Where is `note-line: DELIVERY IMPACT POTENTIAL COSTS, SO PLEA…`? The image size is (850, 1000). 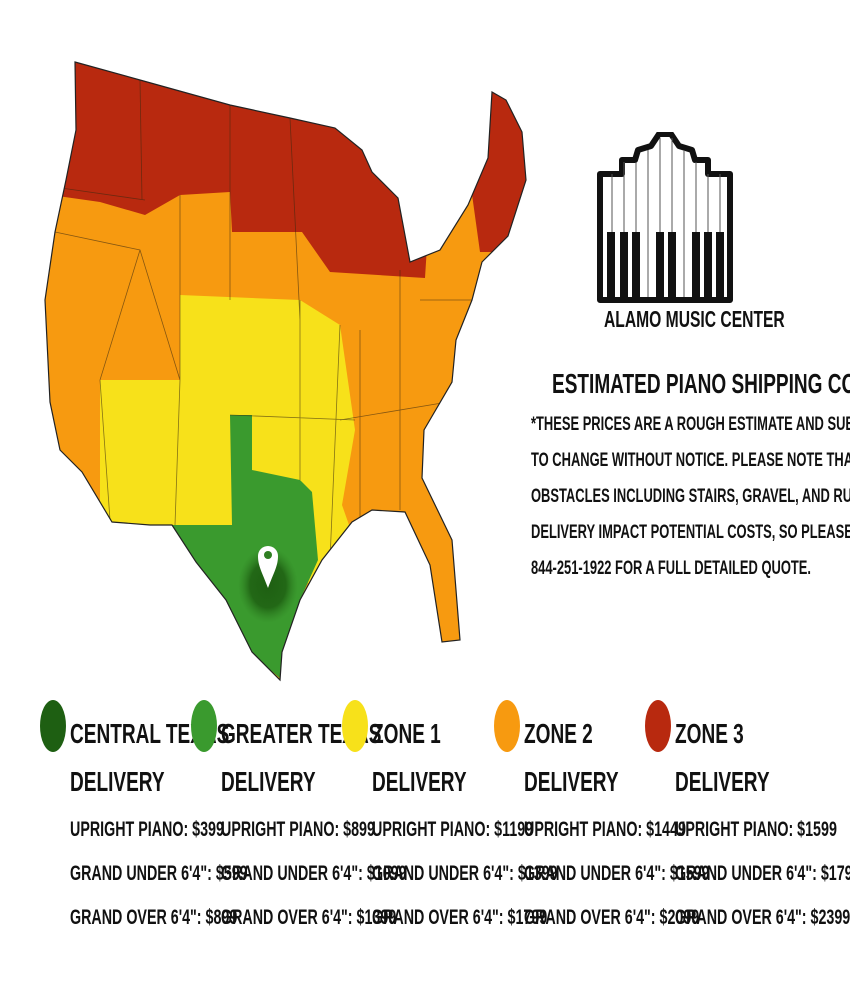
note-line: DELIVERY IMPACT POTENTIAL COSTS, SO PLEA… is located at coordinates (690, 532).